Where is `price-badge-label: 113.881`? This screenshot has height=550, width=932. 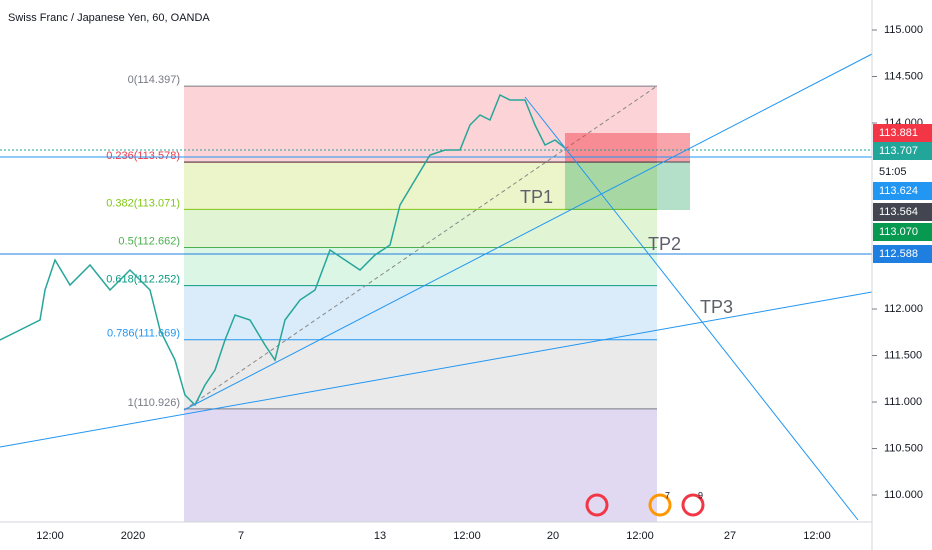
price-badge-label: 113.881 is located at coordinates (898, 133).